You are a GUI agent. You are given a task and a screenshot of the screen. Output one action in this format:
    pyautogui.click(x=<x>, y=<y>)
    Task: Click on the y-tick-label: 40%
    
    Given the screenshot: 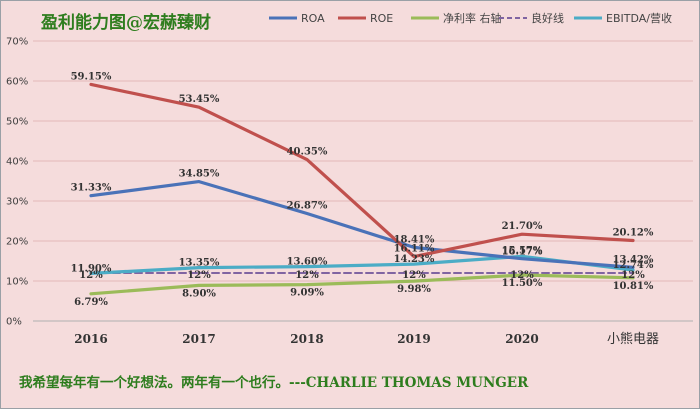 What is the action you would take?
    pyautogui.click(x=17, y=162)
    